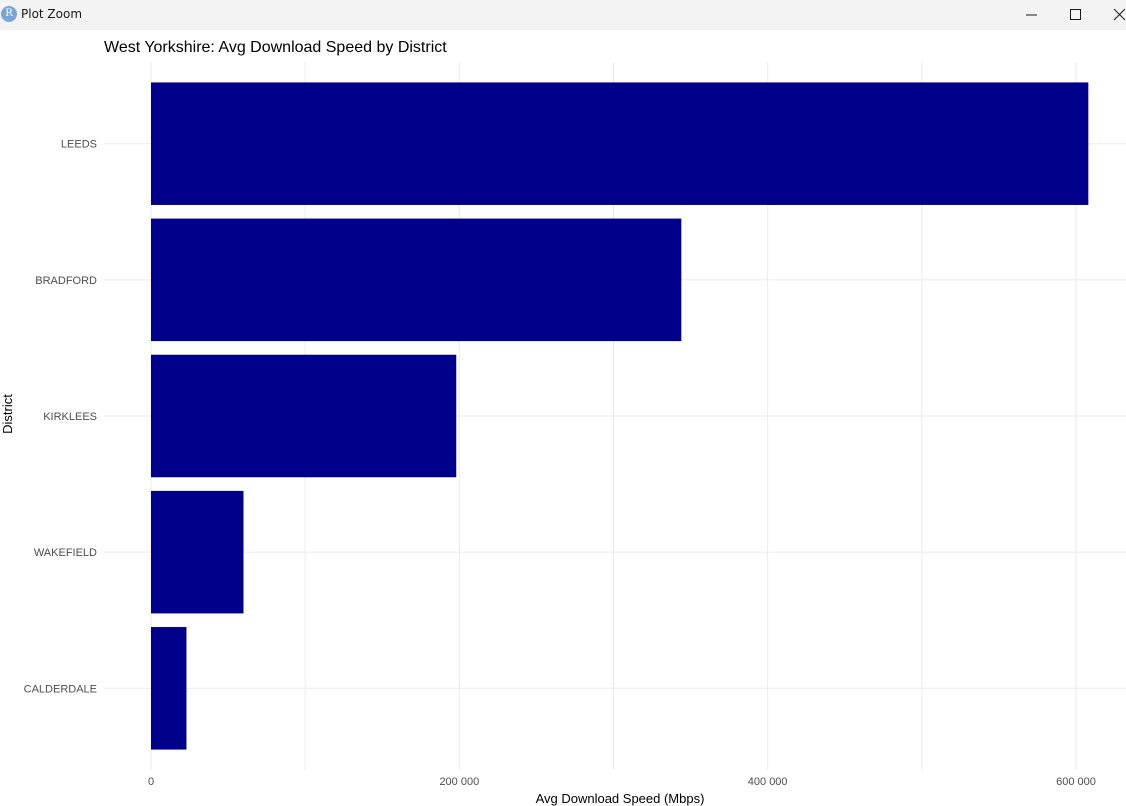 The width and height of the screenshot is (1126, 806). What do you see at coordinates (66, 281) in the screenshot?
I see `y-tick-label: BRADFORD` at bounding box center [66, 281].